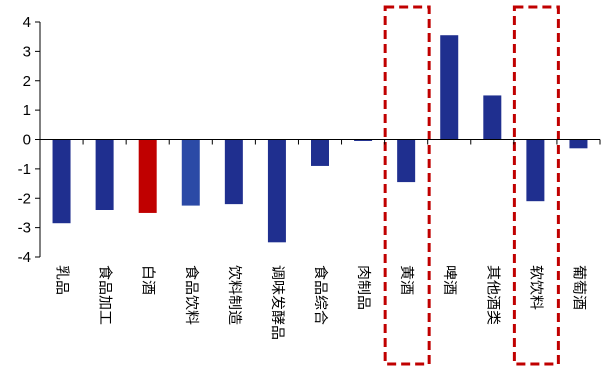 This screenshot has height=369, width=601. Describe the element at coordinates (27, 81) in the screenshot. I see `y-tick-label: 2` at that location.